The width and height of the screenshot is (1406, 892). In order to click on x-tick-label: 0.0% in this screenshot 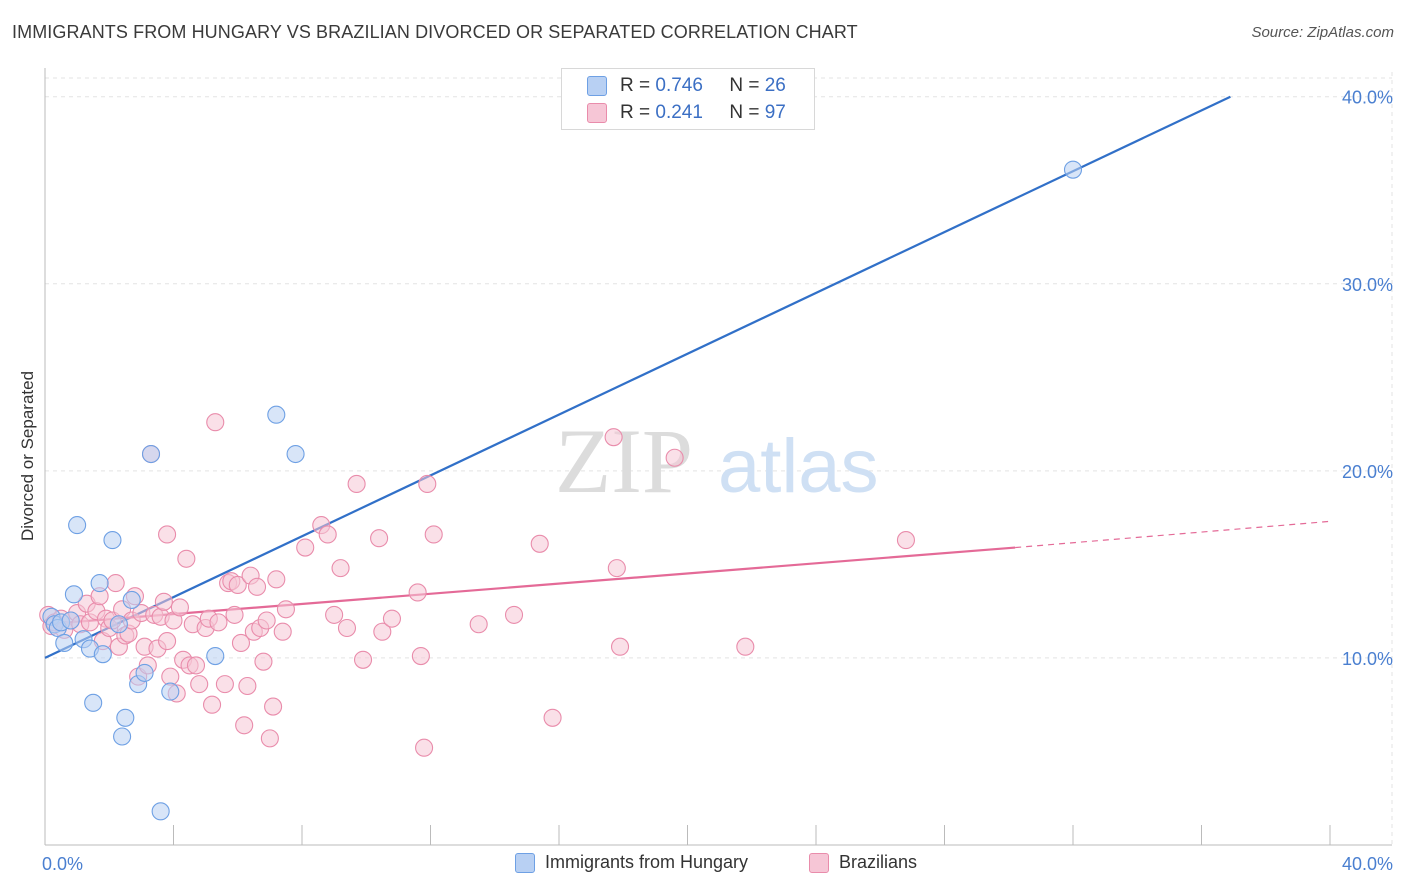, I will do `click(62, 864)`.